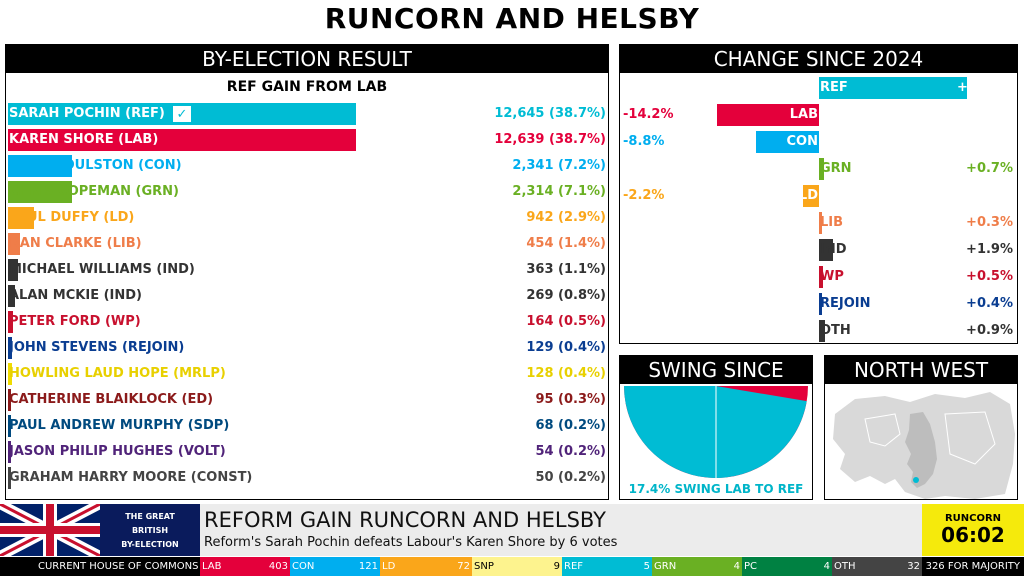 This screenshot has height=576, width=1024. What do you see at coordinates (835, 330) in the screenshot?
I see `change-party: OTH` at bounding box center [835, 330].